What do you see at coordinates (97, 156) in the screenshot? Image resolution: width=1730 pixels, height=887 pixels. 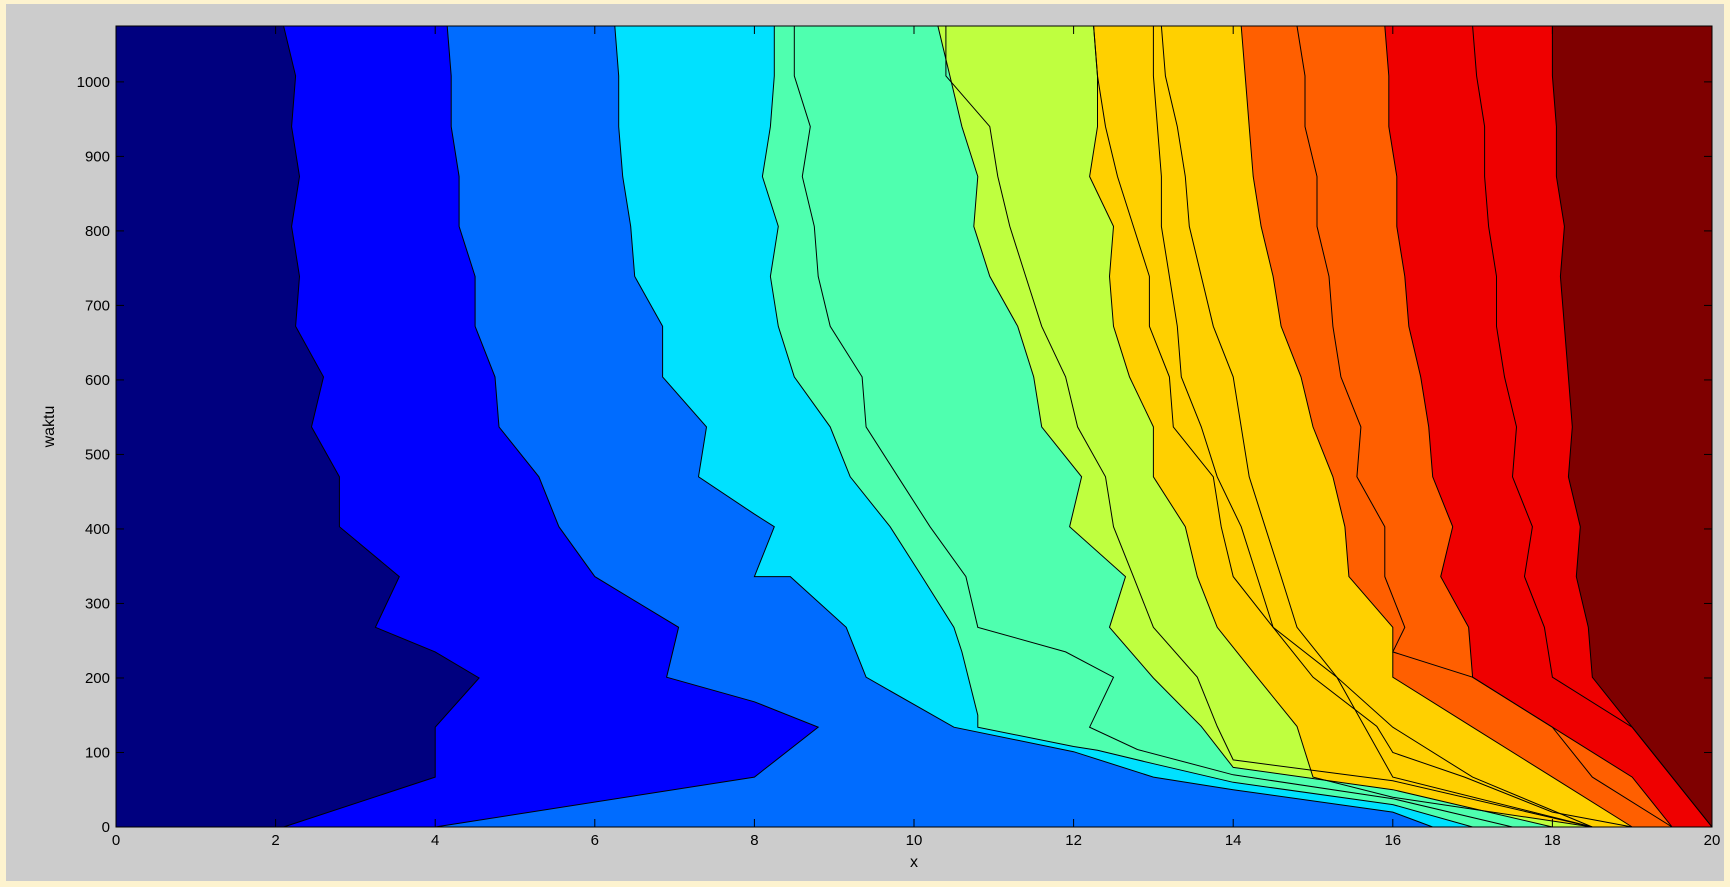 I see `y-tick-label: 900` at bounding box center [97, 156].